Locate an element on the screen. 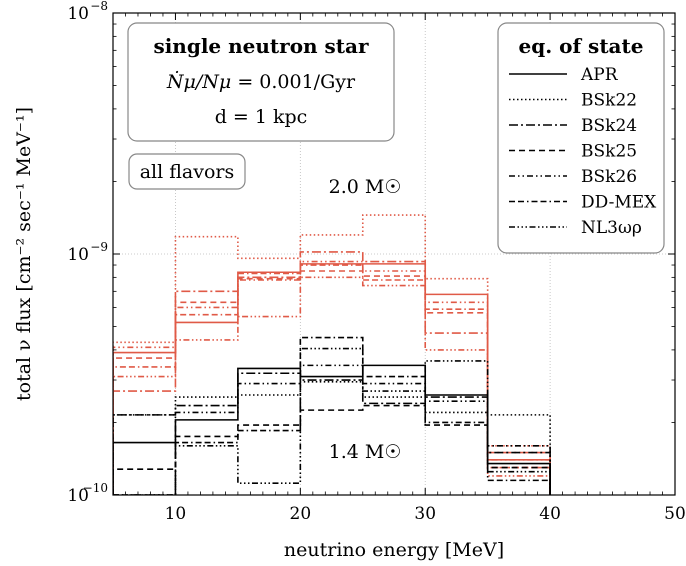  series-line-light-bsk24 is located at coordinates (332, 433).